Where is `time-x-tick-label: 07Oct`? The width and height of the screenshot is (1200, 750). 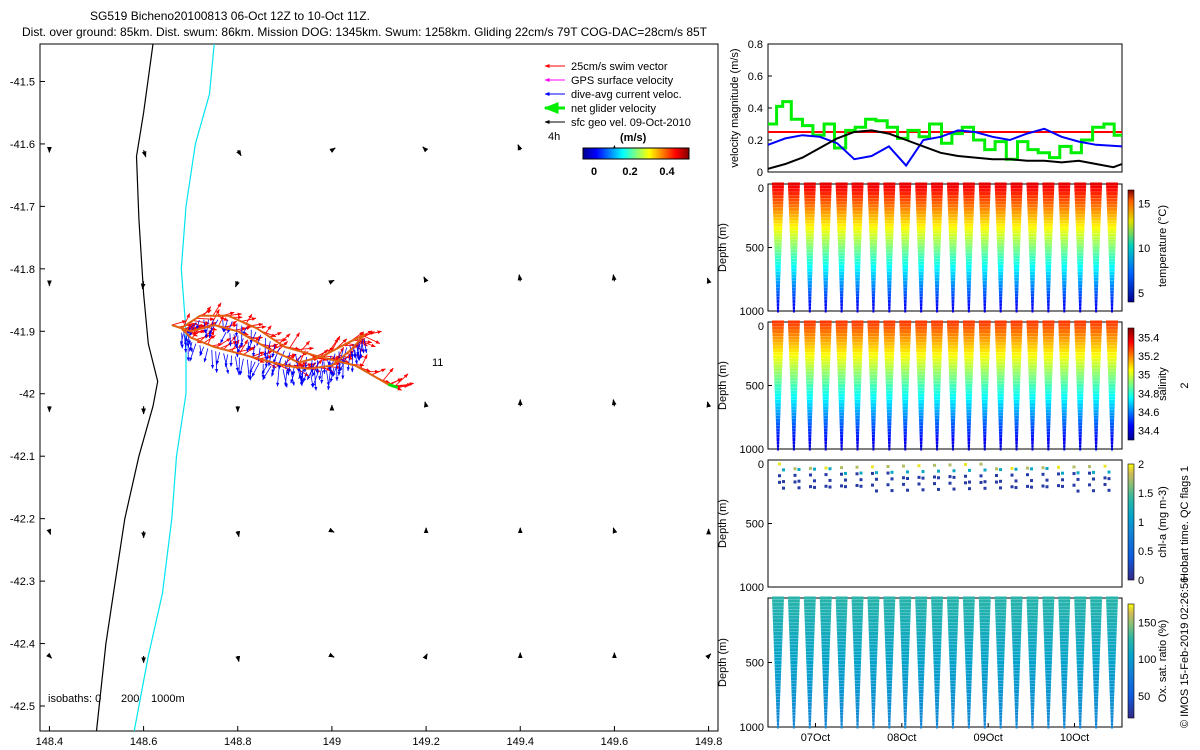 time-x-tick-label: 07Oct is located at coordinates (815, 738).